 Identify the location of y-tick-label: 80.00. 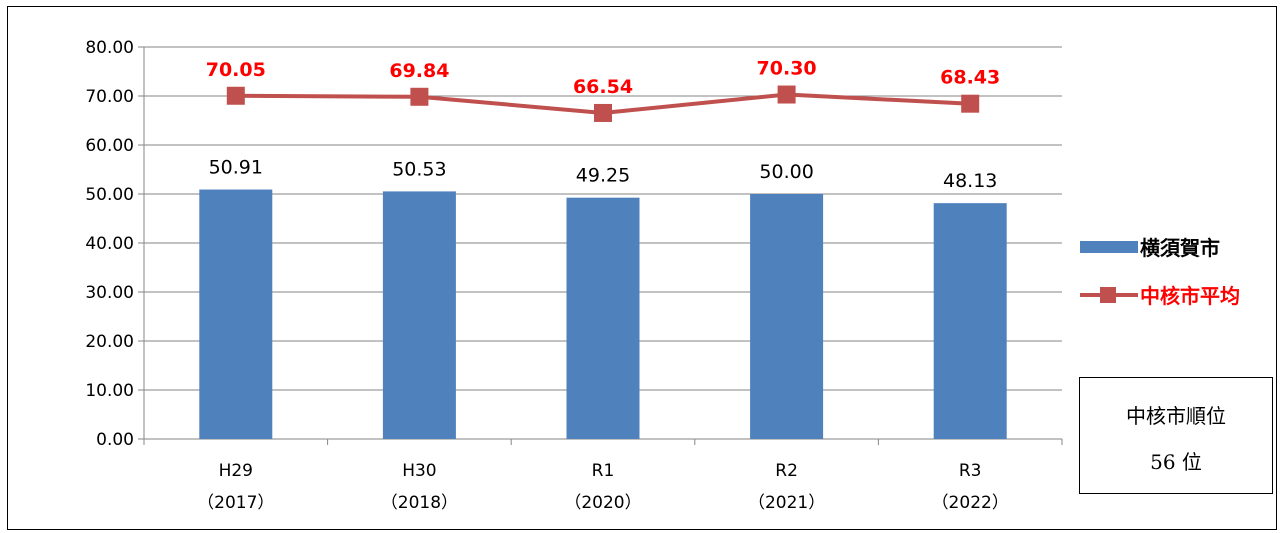
(109, 48).